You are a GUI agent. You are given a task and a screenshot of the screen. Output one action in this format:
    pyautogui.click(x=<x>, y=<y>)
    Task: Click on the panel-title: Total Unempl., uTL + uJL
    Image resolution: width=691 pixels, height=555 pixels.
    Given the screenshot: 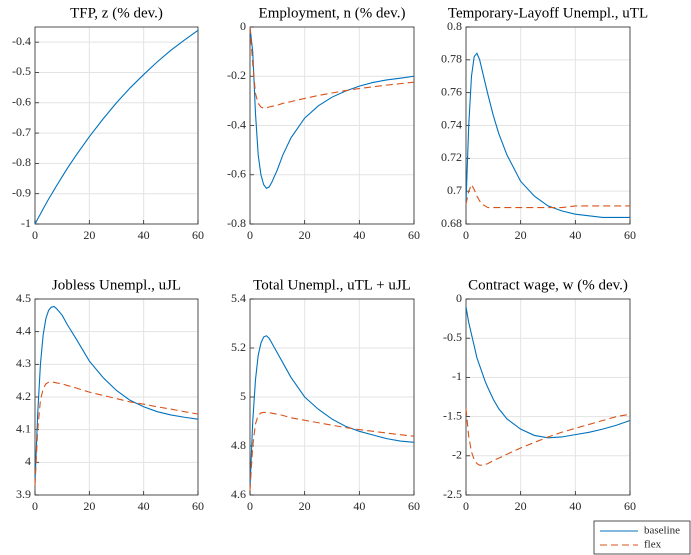 What is the action you would take?
    pyautogui.click(x=332, y=285)
    